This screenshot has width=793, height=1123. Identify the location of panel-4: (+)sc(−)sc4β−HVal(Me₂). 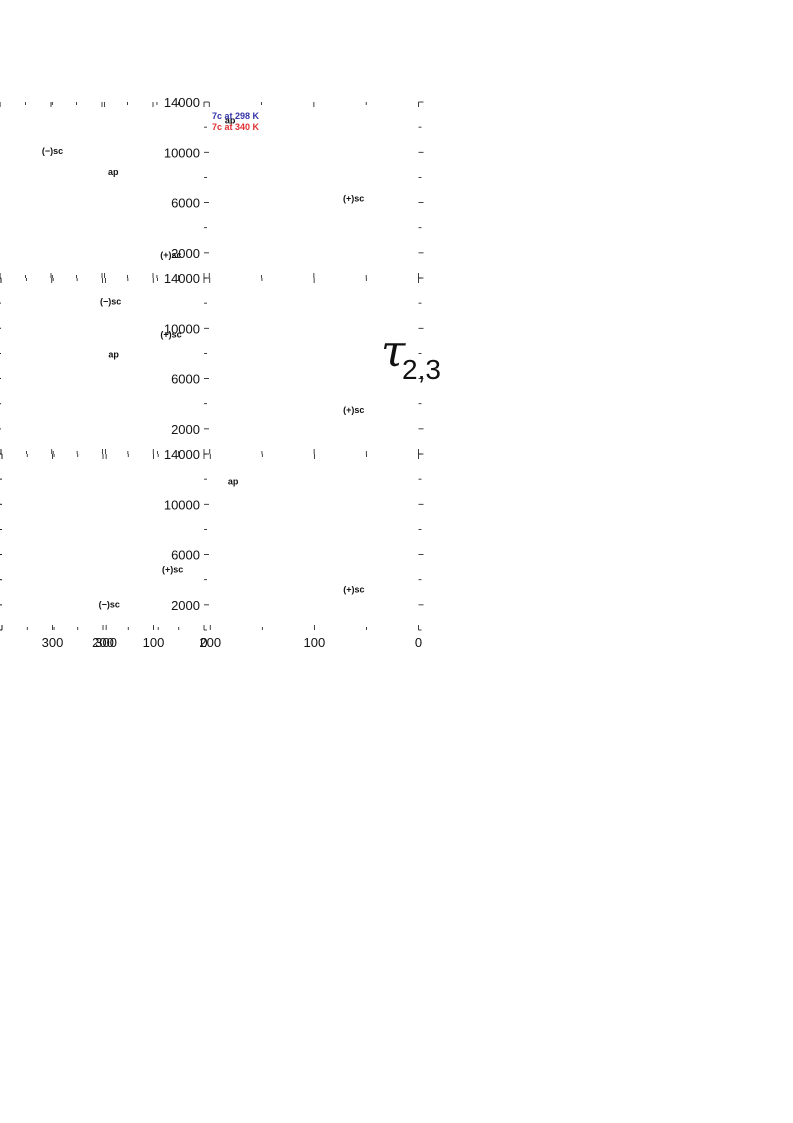
(212, 366).